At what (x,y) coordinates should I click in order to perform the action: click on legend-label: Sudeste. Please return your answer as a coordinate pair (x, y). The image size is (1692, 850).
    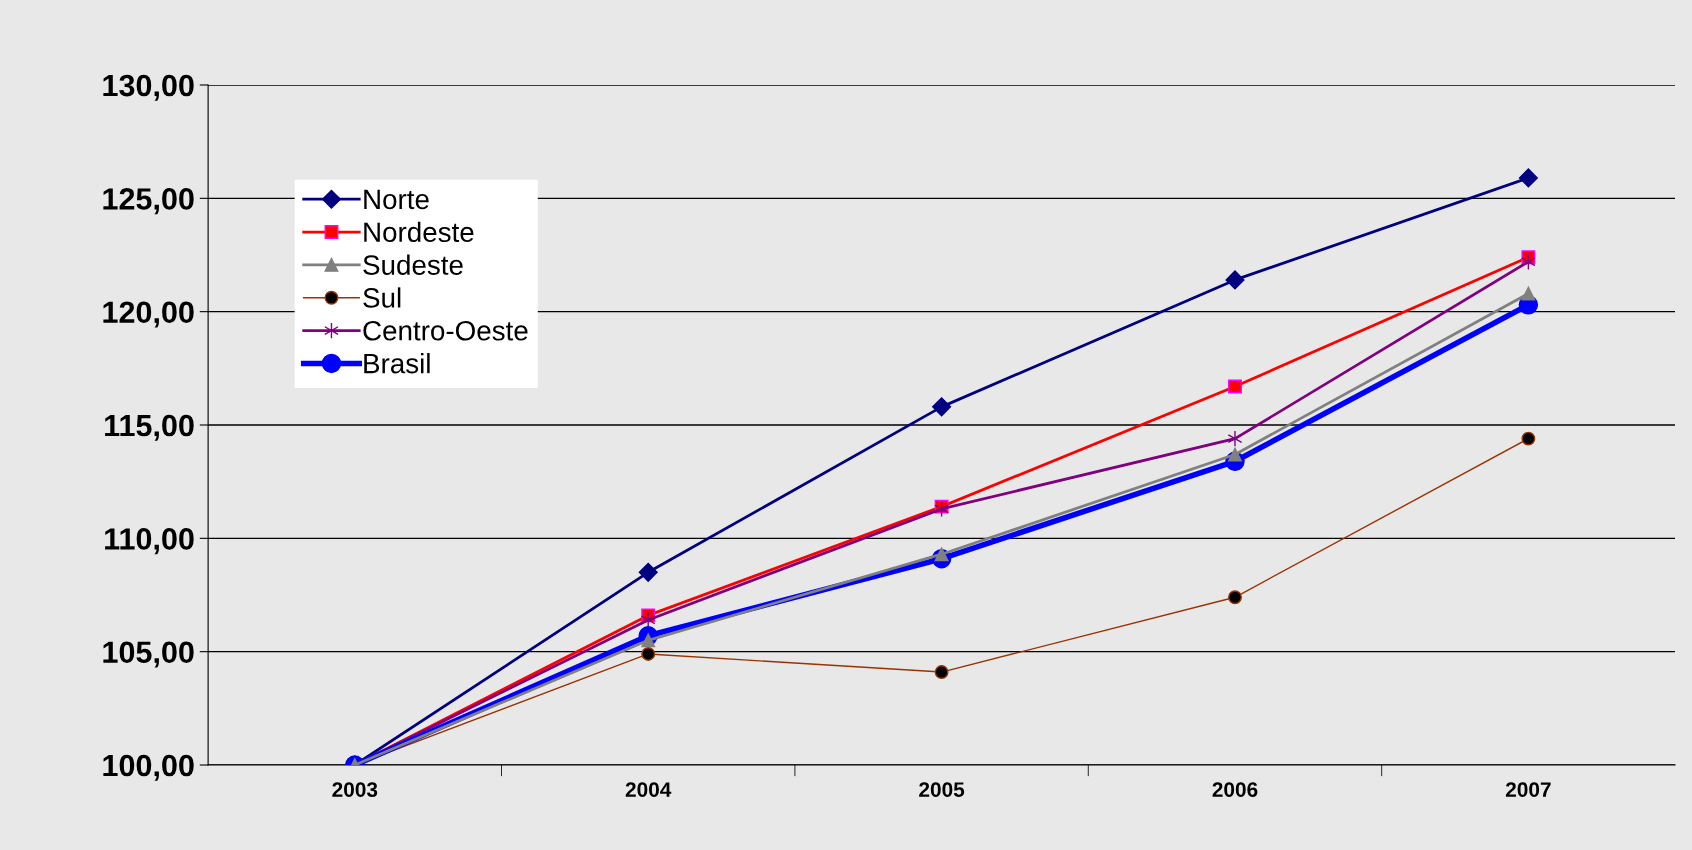
    Looking at the image, I should click on (413, 264).